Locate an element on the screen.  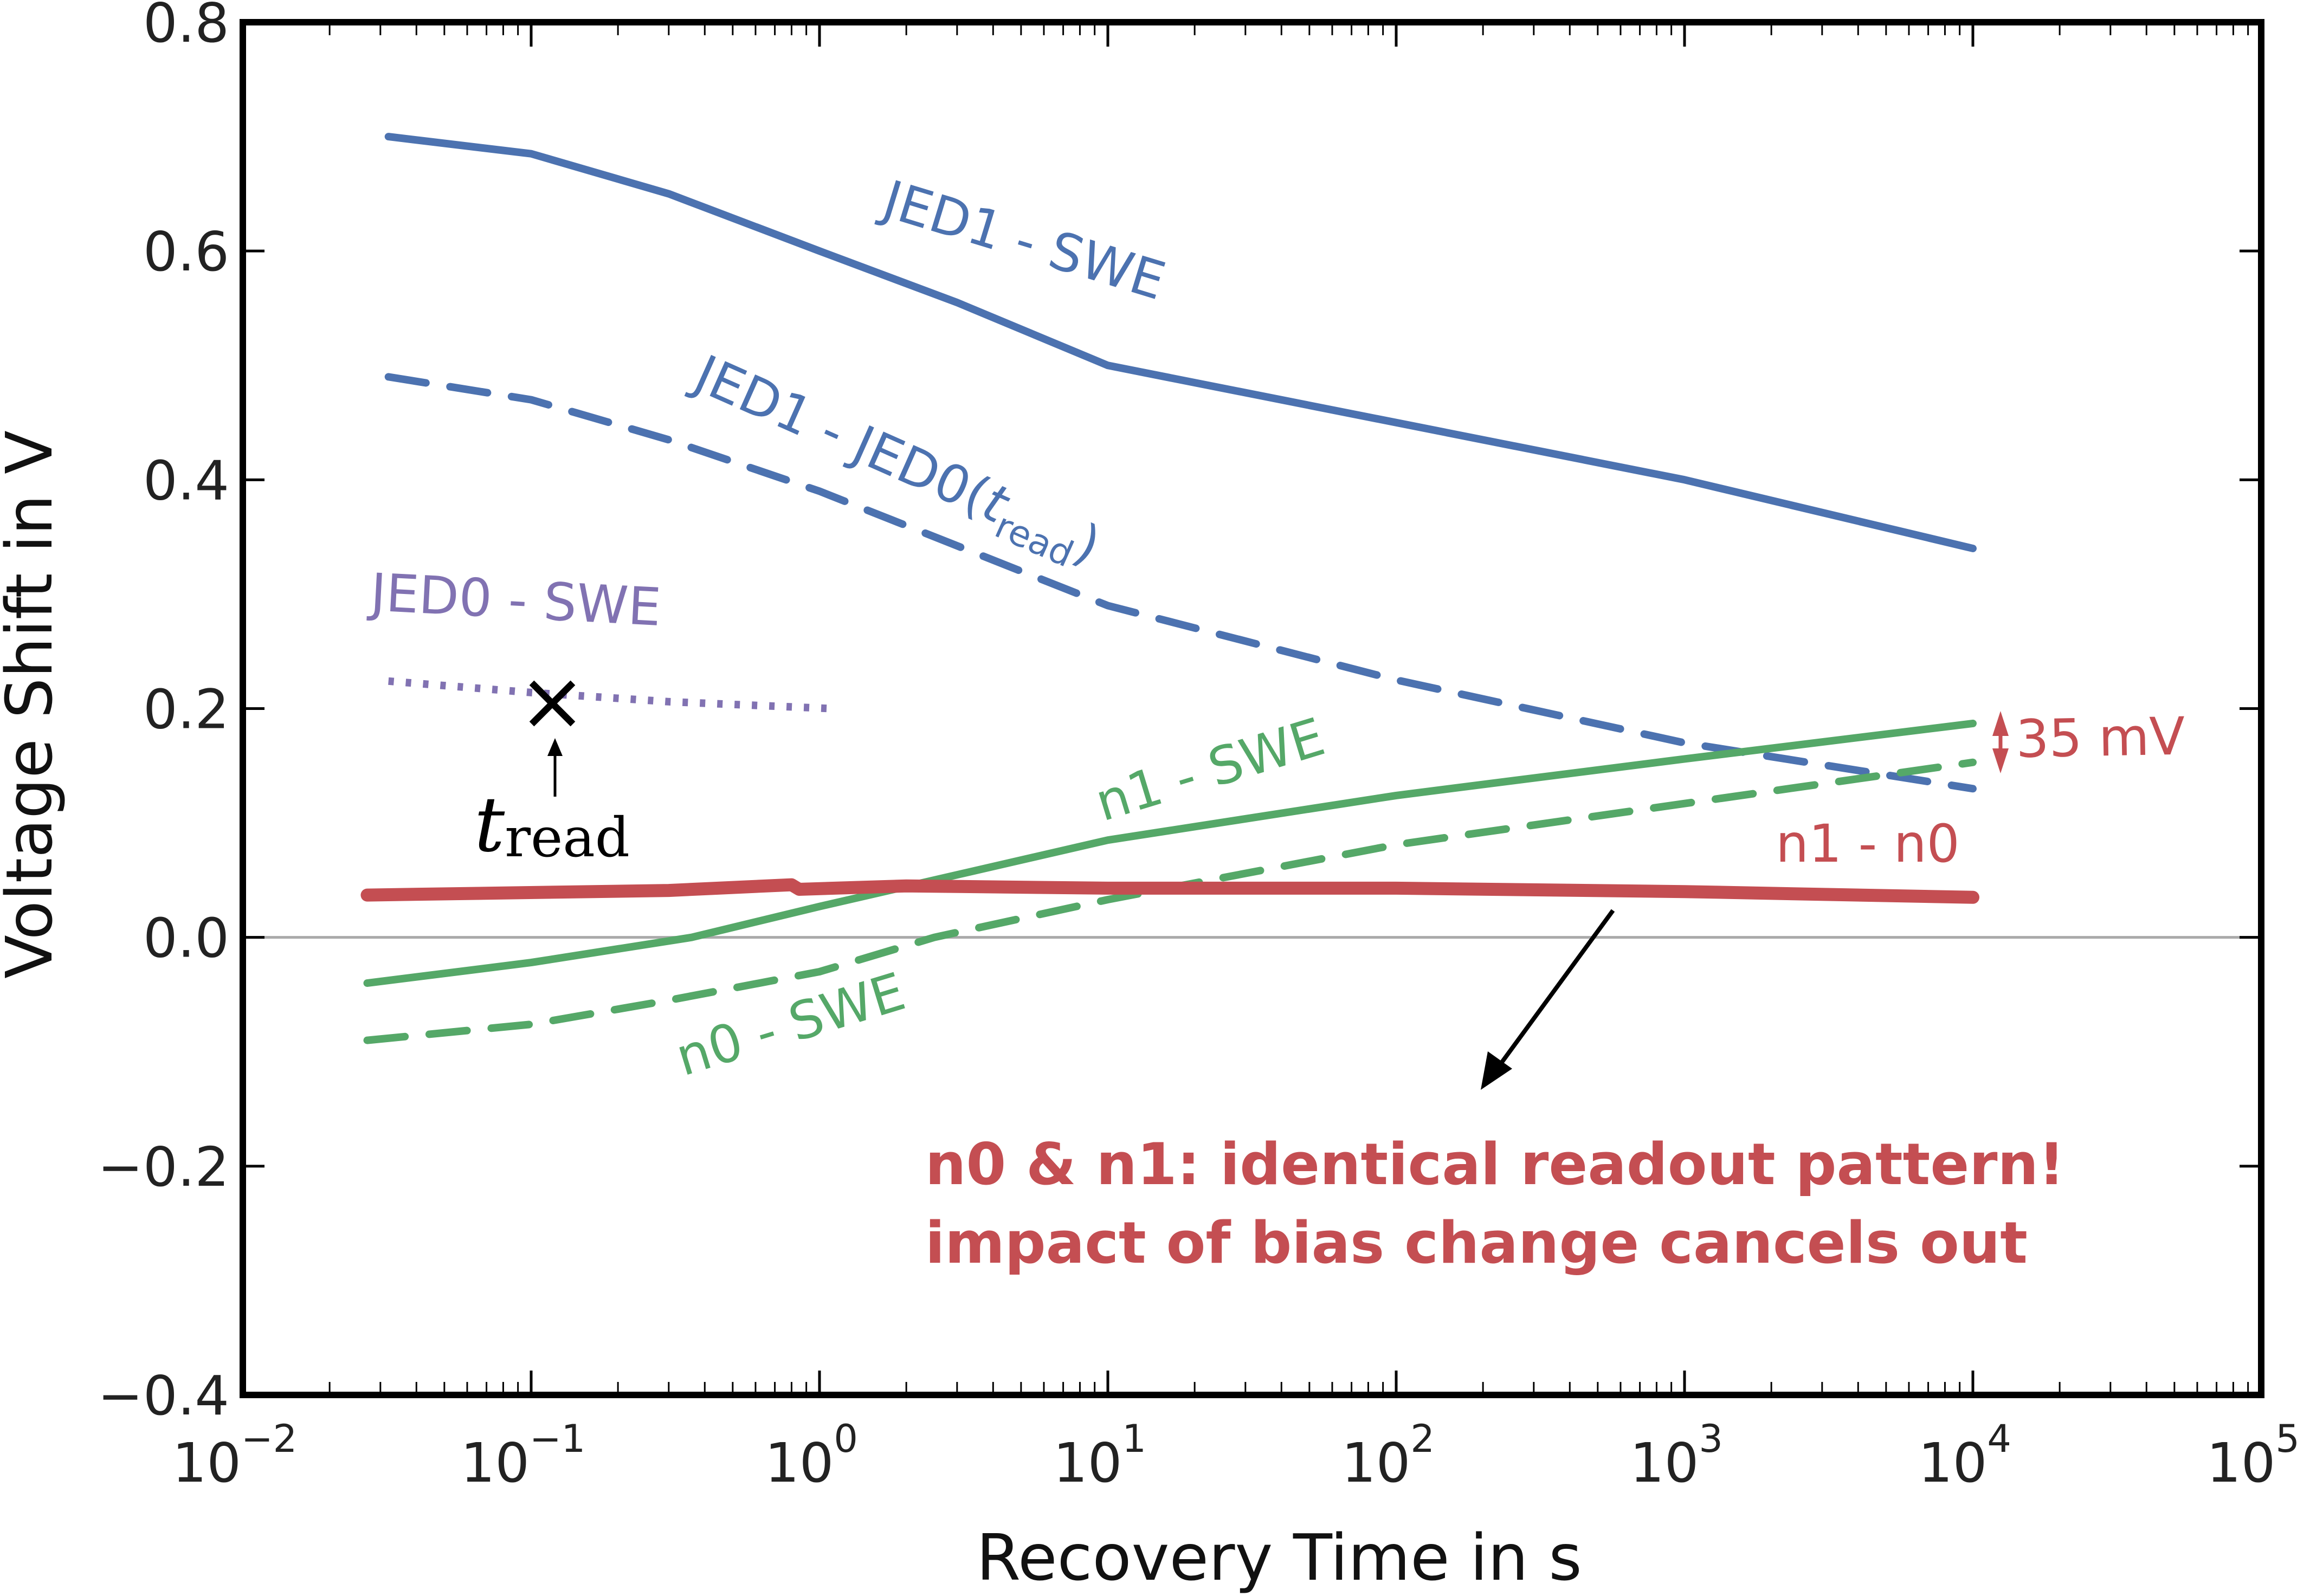
x-tick-exponent: 3 is located at coordinates (1711, 1439).